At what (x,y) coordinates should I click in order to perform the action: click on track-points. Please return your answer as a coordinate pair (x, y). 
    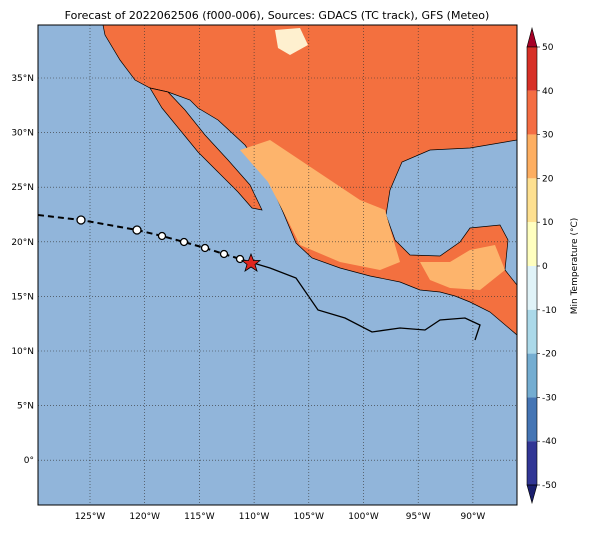
    Looking at the image, I should click on (160, 239).